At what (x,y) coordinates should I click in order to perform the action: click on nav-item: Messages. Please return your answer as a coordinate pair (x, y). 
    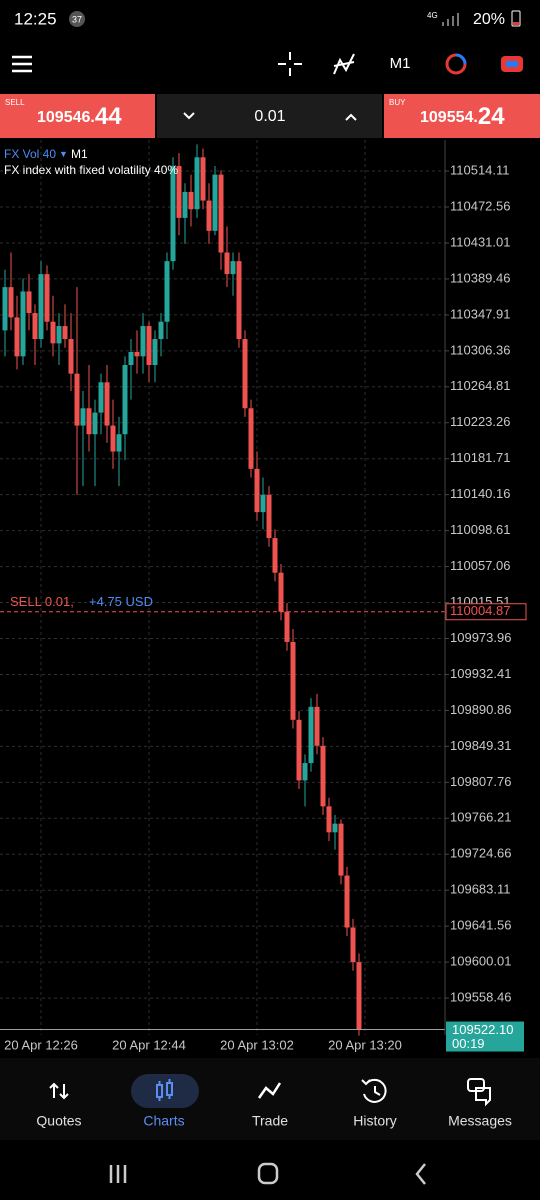
    Looking at the image, I should click on (480, 1121).